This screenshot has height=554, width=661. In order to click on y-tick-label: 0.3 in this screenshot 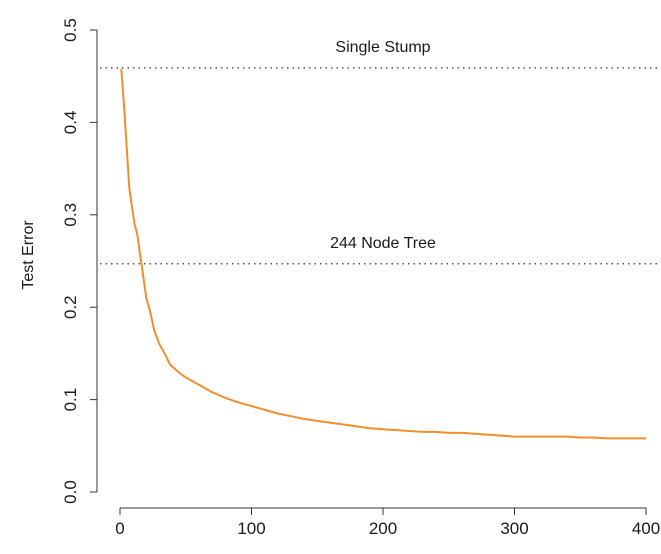, I will do `click(70, 215)`.